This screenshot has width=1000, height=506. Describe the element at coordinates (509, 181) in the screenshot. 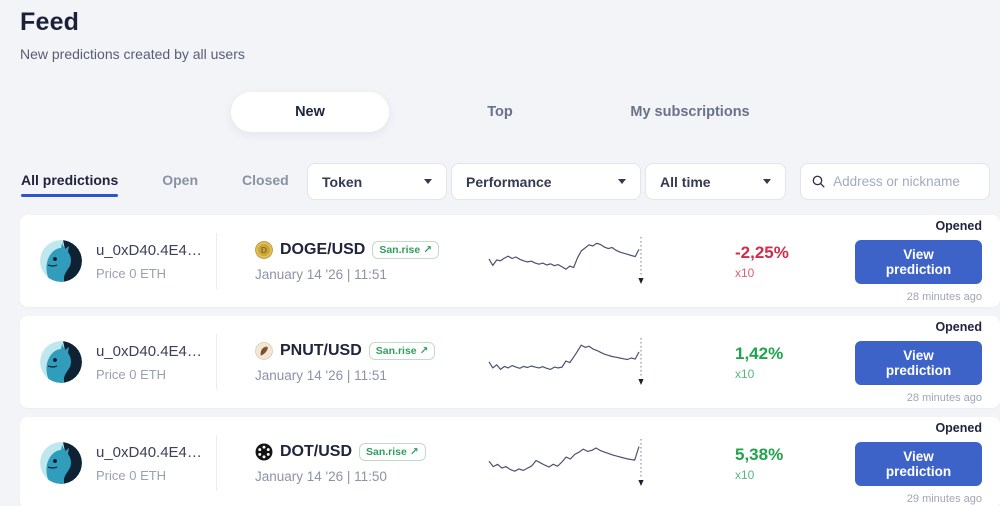

I see `performance-dropdown-label: Performance` at that location.